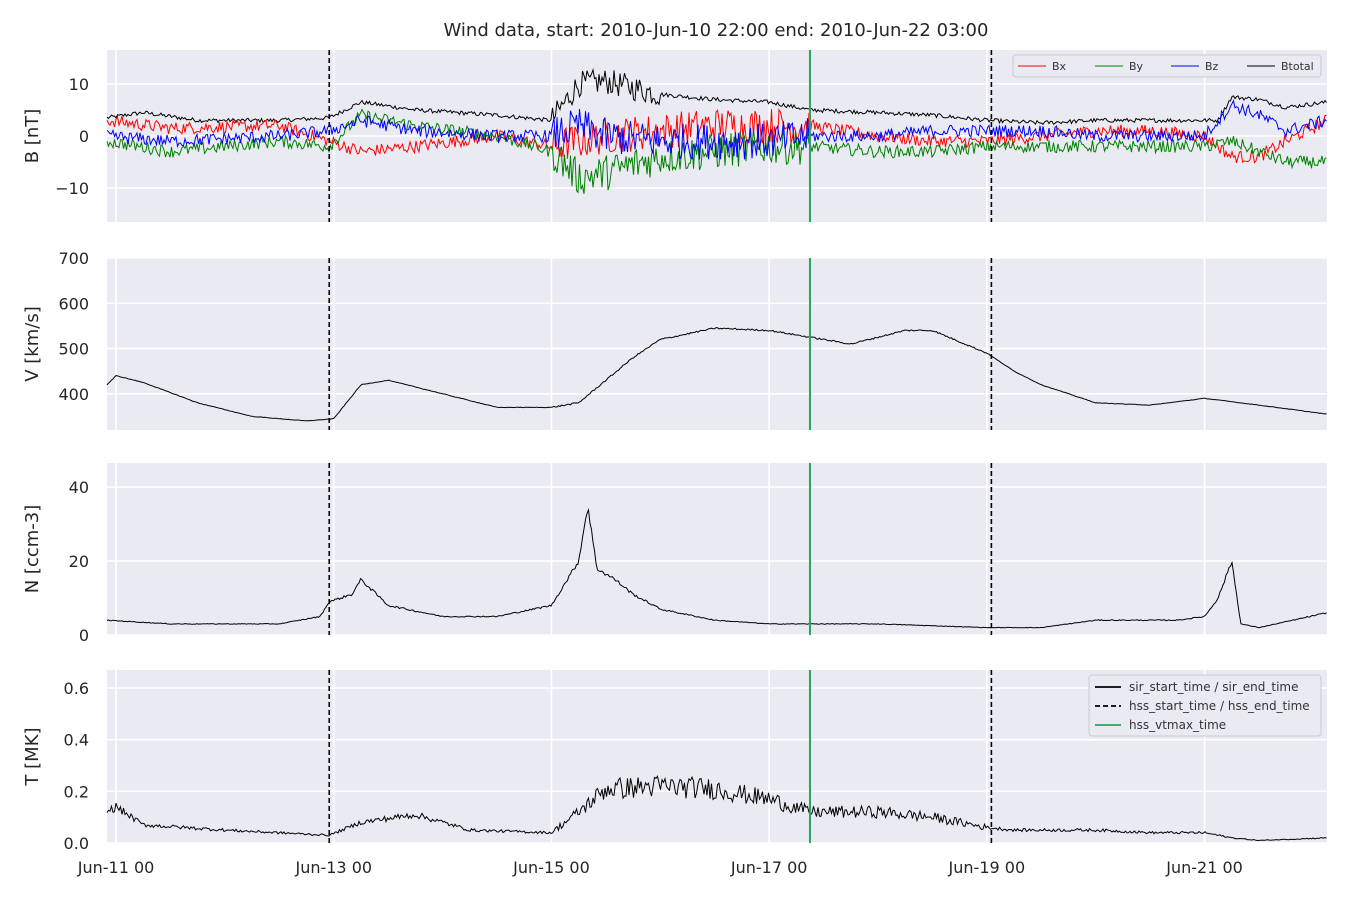  I want to click on legend-label: hss_vtmax_time, so click(1177, 725).